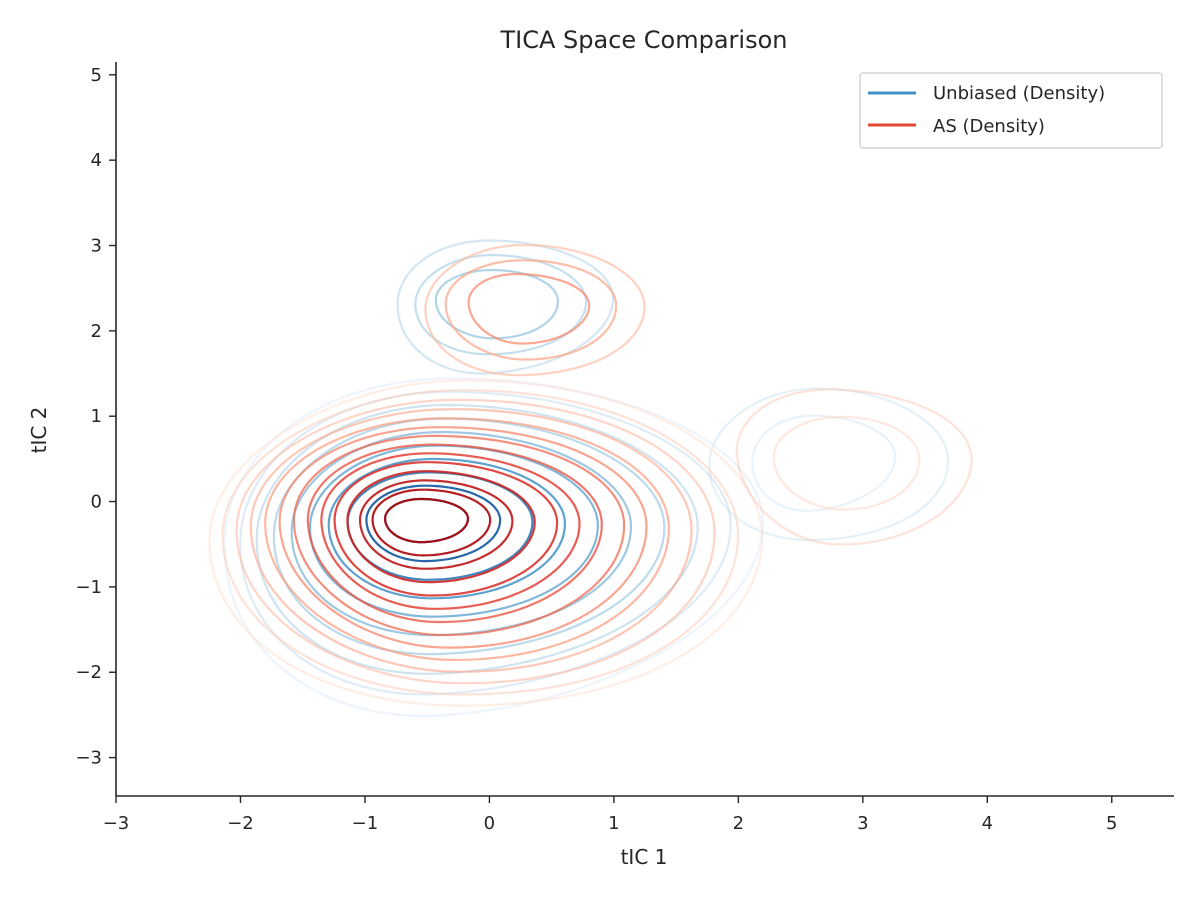 The image size is (1200, 901). I want to click on y-tick-label: −1, so click(88, 587).